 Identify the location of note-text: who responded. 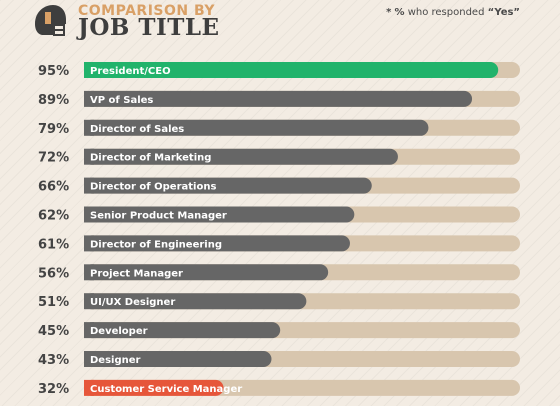
(446, 12).